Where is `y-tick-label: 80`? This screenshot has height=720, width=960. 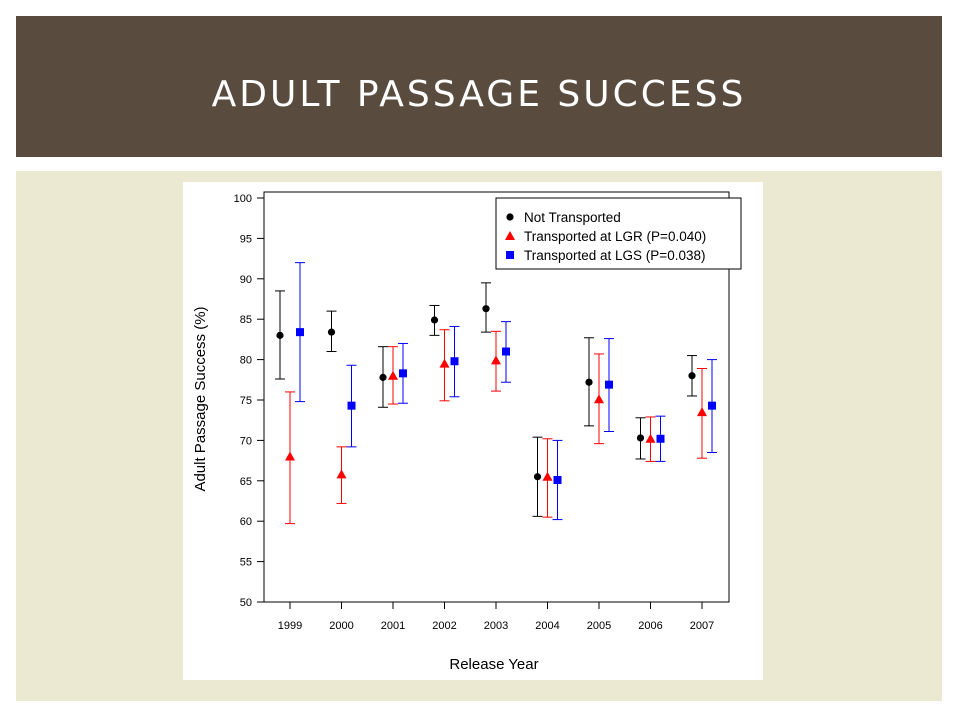 y-tick-label: 80 is located at coordinates (246, 361).